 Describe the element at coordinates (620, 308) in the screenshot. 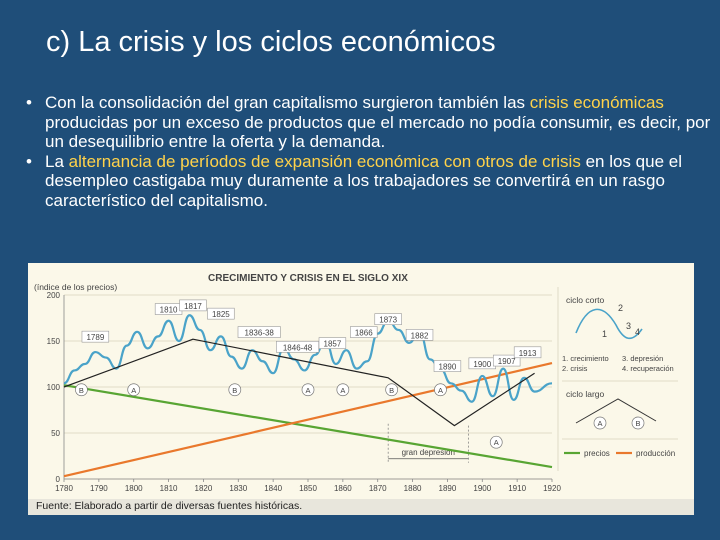

I see `legend-number: 2` at that location.